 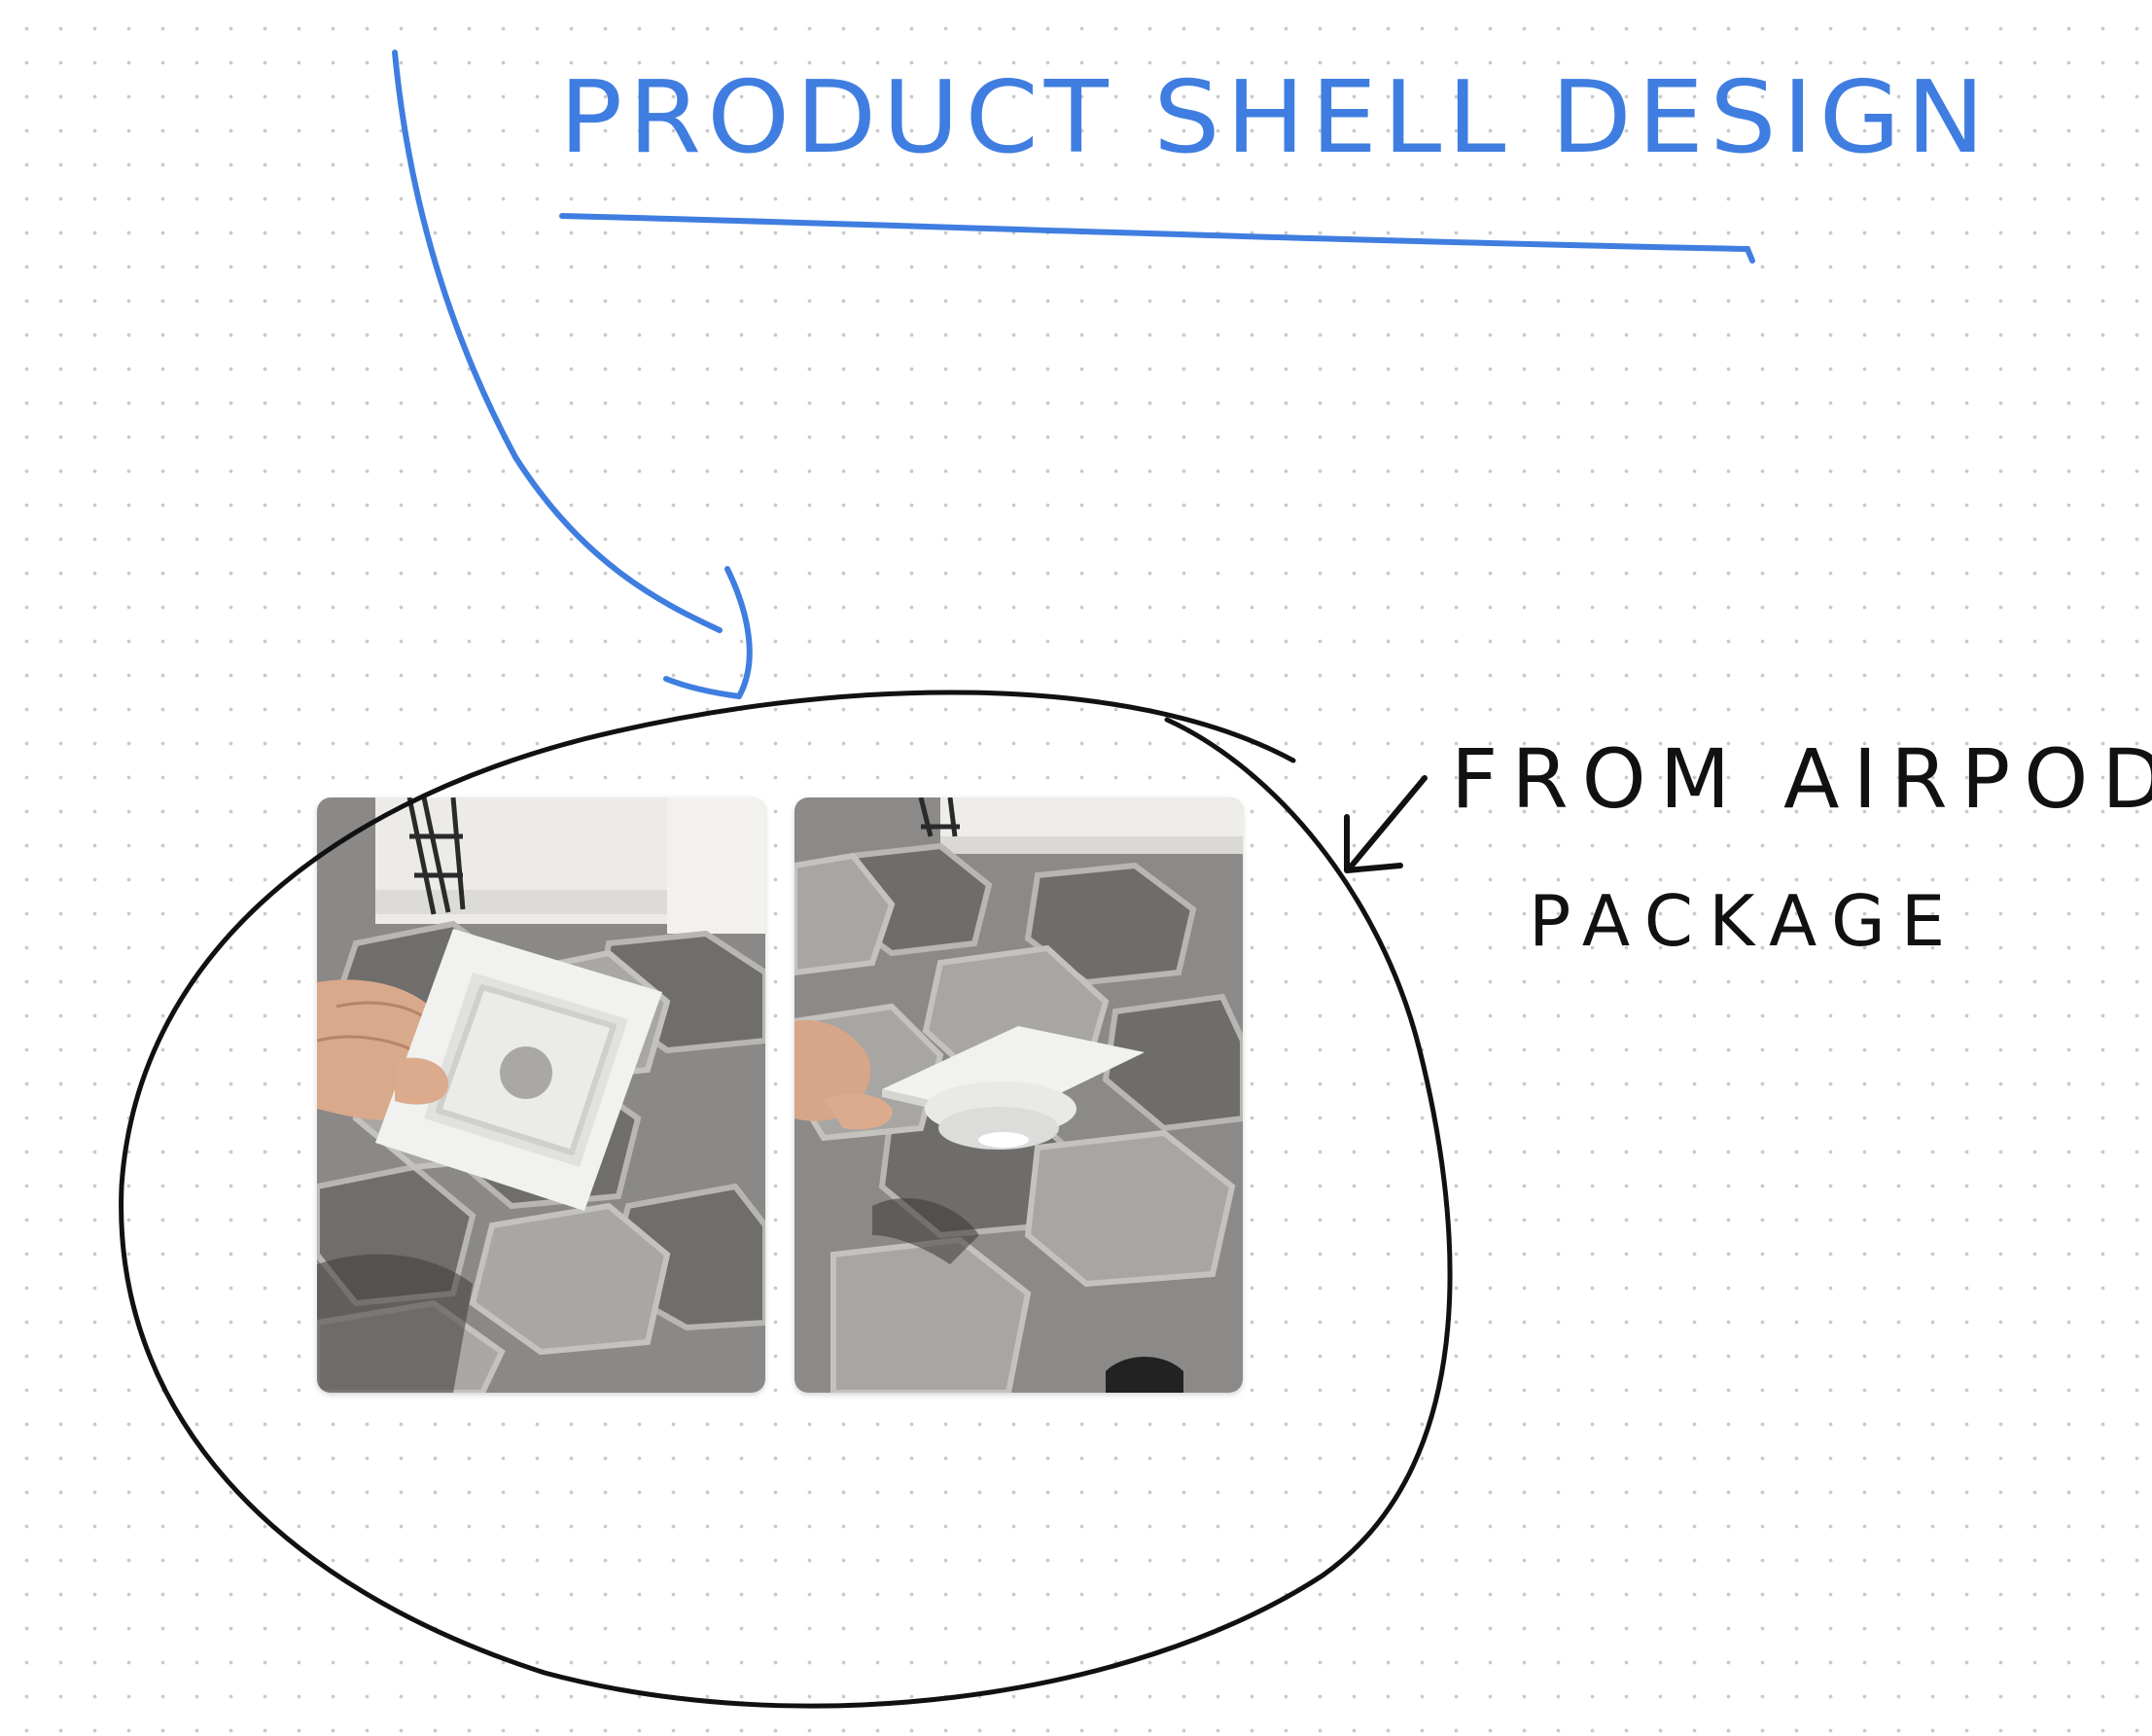 What do you see at coordinates (1801, 779) in the screenshot?
I see `annotation-line-1: FROM AIRPOD` at bounding box center [1801, 779].